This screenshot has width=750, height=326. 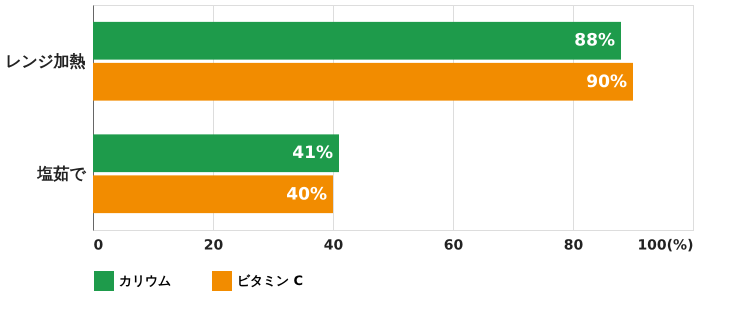 I want to click on data-label: 88%, so click(x=594, y=40).